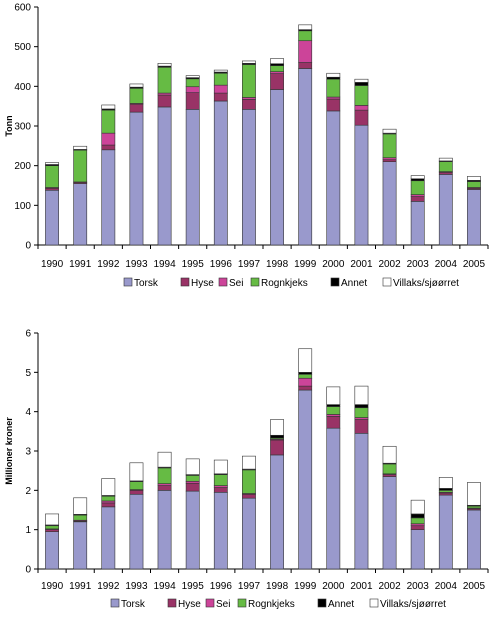  I want to click on bar-segment-hyse-1994, so click(164, 488).